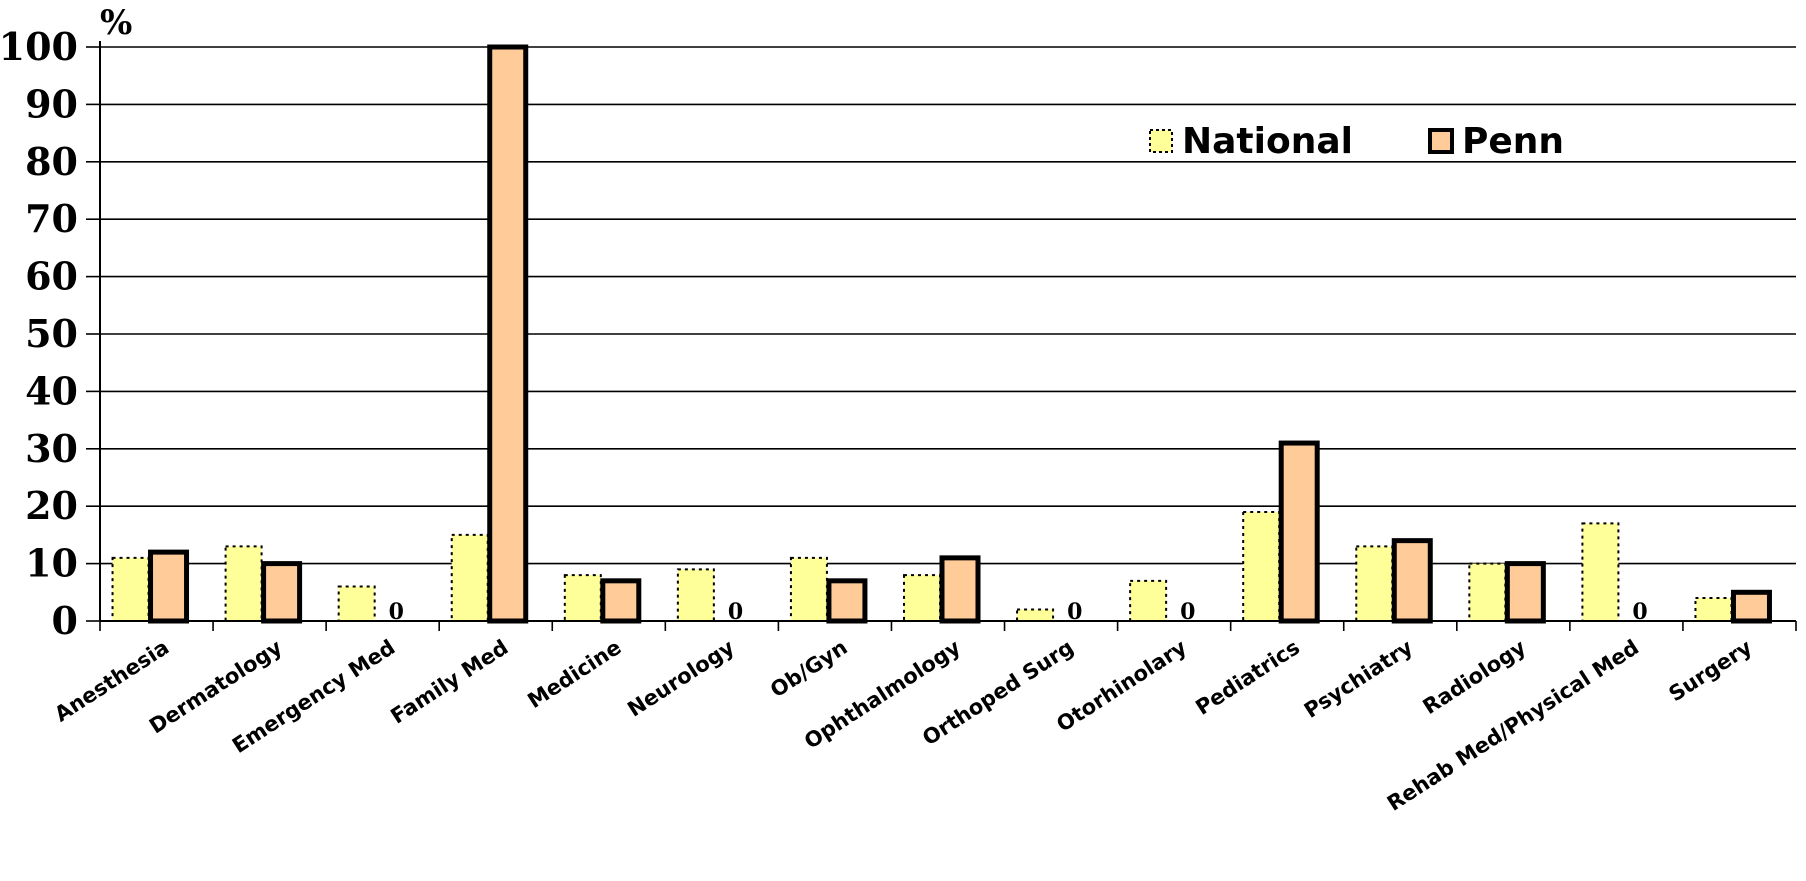  Describe the element at coordinates (51, 276) in the screenshot. I see `y-tick-label: 60` at that location.